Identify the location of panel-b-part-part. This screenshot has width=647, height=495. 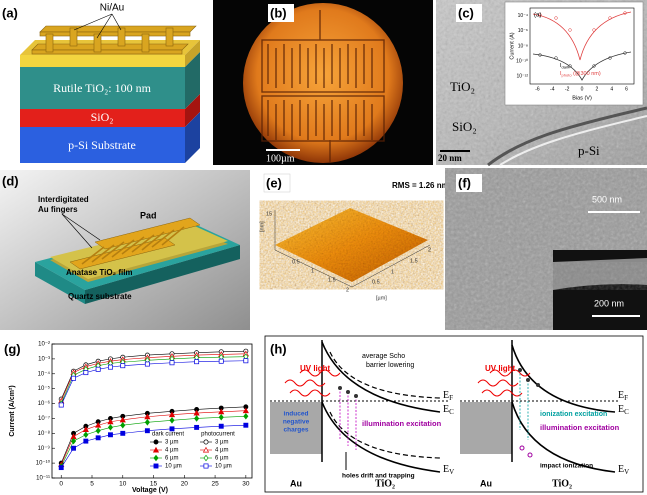
(323, 118).